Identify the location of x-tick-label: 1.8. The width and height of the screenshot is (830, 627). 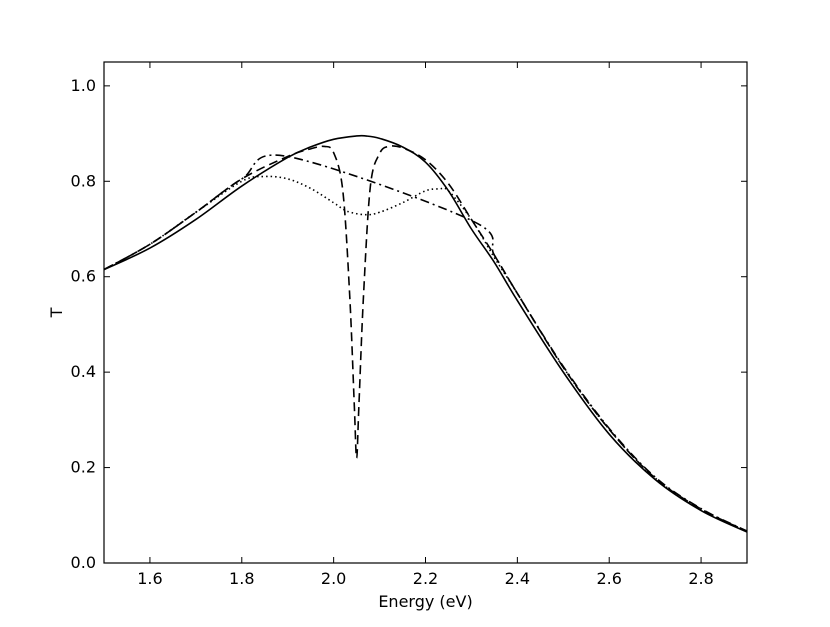
(241, 578).